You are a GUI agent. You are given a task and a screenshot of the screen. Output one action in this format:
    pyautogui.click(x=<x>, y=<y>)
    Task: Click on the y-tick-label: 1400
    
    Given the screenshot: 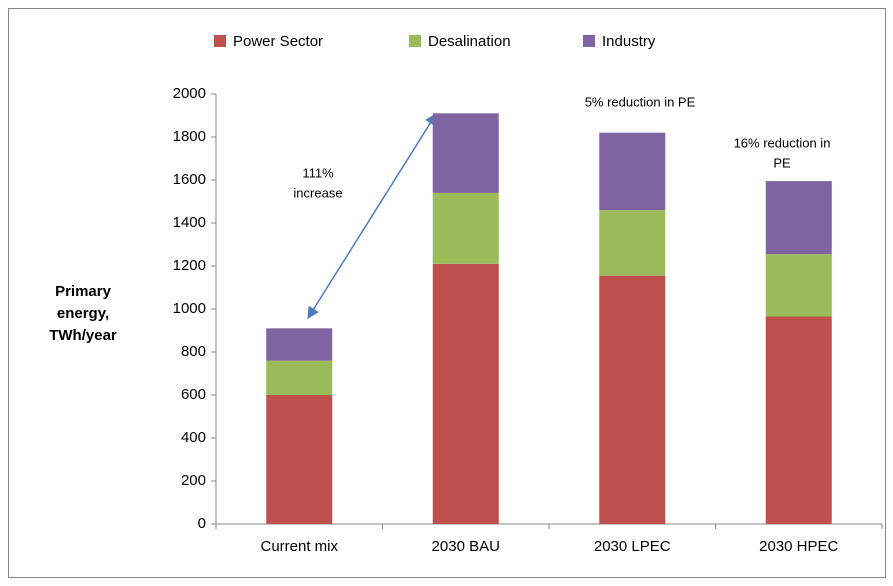 What is the action you would take?
    pyautogui.click(x=189, y=222)
    